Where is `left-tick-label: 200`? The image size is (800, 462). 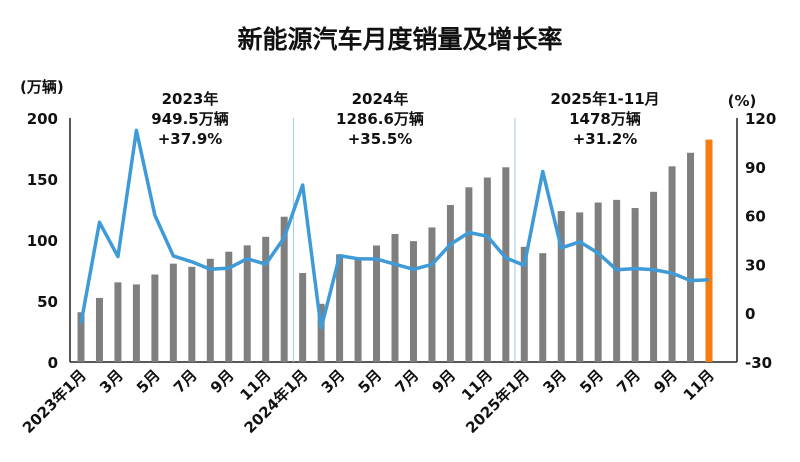 left-tick-label: 200 is located at coordinates (42, 119).